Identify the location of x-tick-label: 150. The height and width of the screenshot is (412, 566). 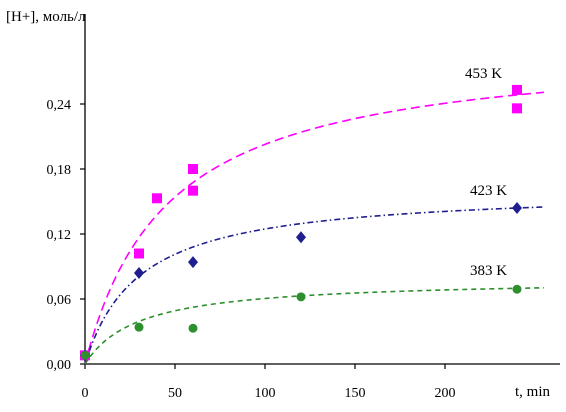
(355, 393).